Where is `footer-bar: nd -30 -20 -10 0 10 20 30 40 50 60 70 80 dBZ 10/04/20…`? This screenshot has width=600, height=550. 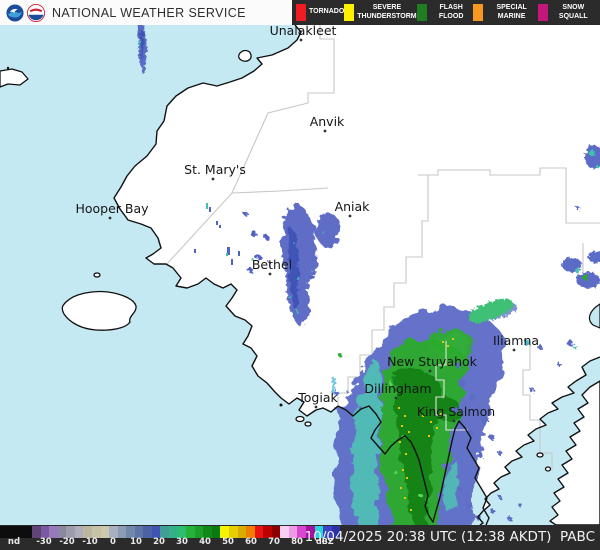
footer-bar: nd -30 -20 -10 0 10 20 30 40 50 60 70 80 dBZ 10/04/20… is located at coordinates (300, 537).